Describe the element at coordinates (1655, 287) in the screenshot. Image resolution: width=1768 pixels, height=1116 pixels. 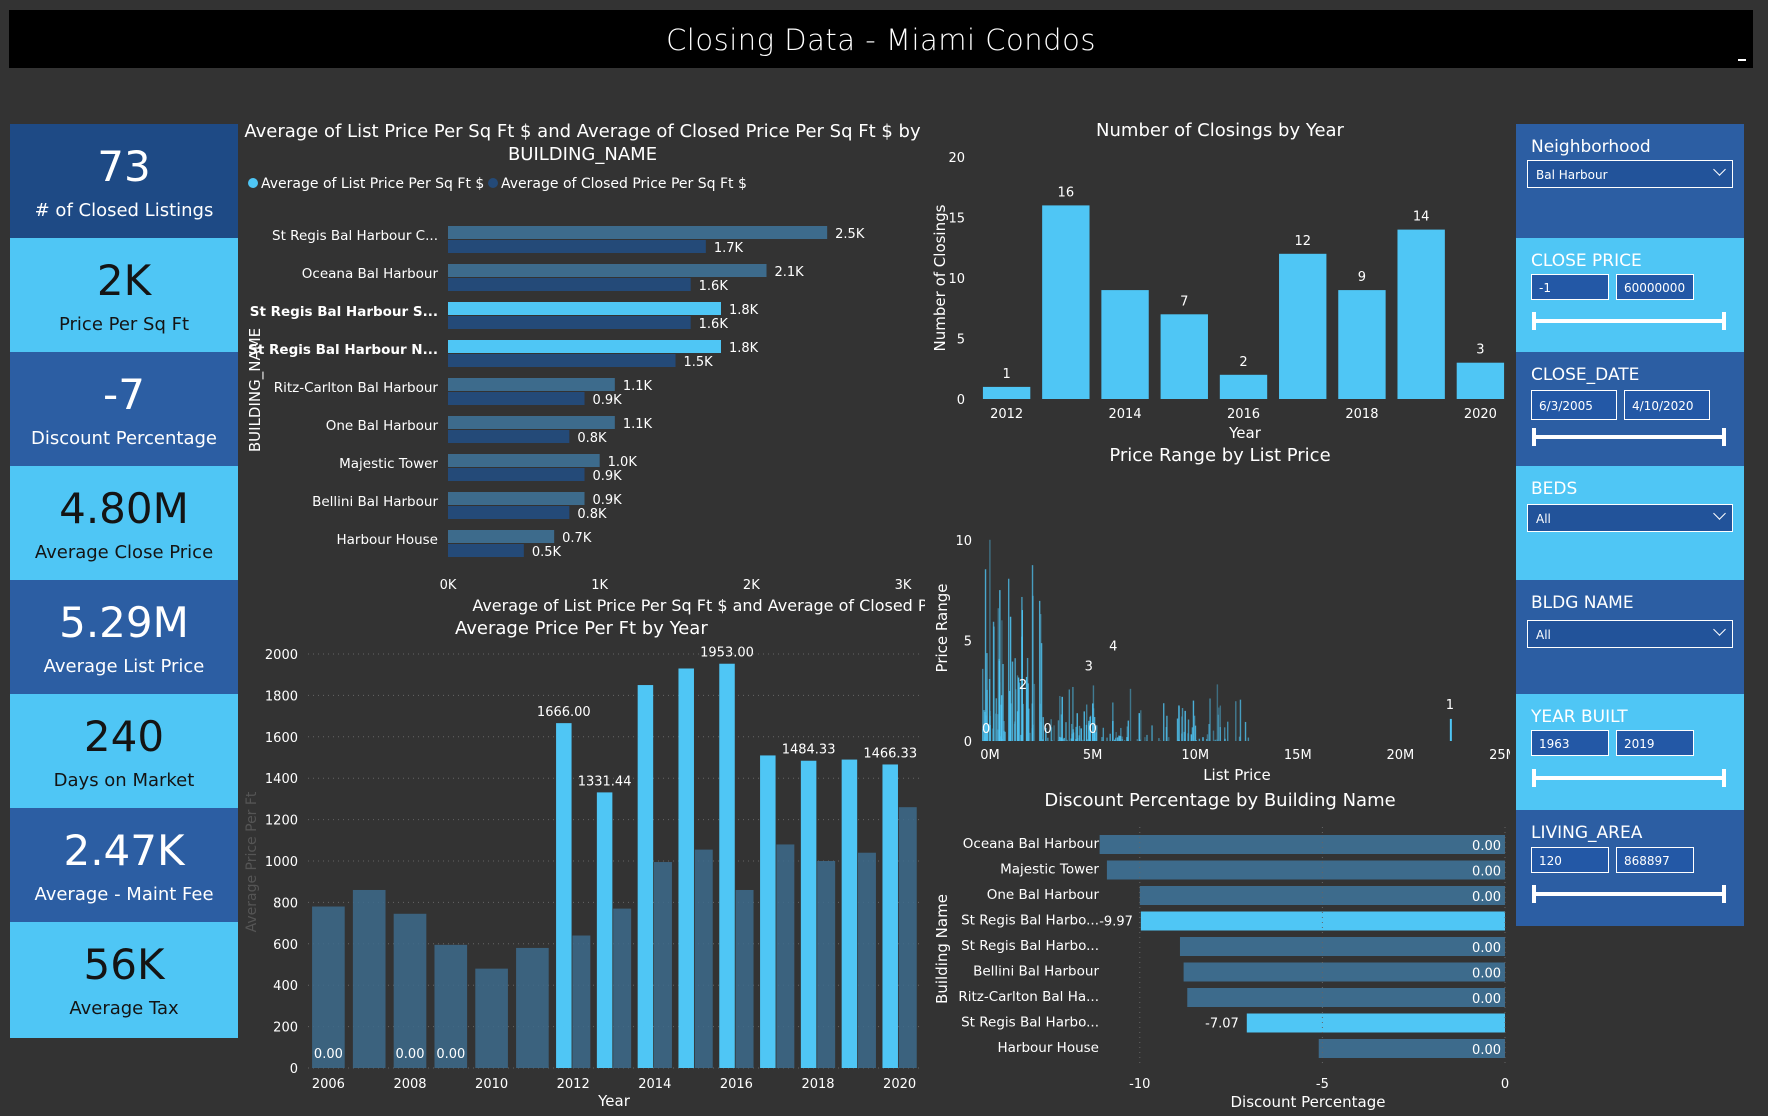
I see `max-input: 60000000` at that location.